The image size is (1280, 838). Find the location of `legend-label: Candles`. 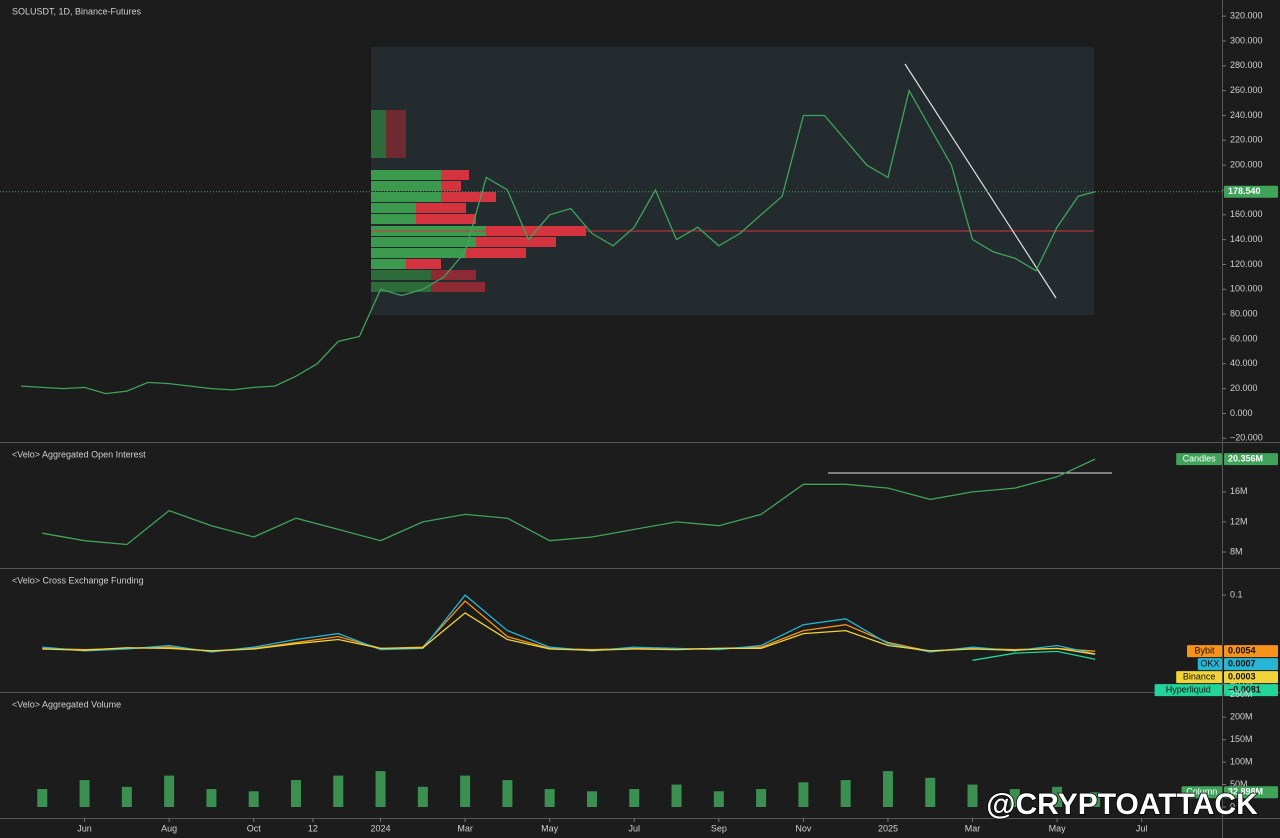

legend-label: Candles is located at coordinates (1200, 458).